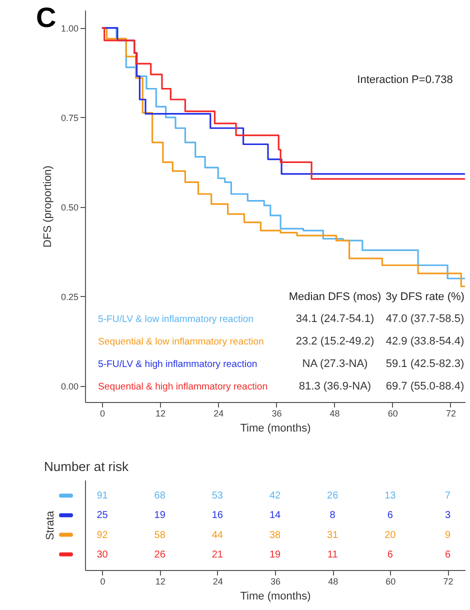 This screenshot has height=610, width=470. What do you see at coordinates (102, 516) in the screenshot?
I see `data-label: 25` at bounding box center [102, 516].